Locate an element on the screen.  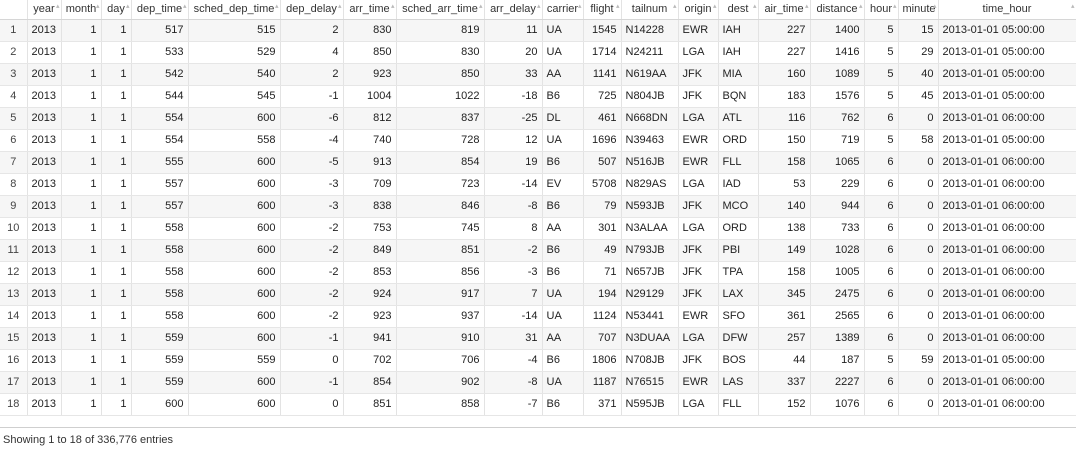
column-header-flight: flight ▴ is located at coordinates (602, 10).